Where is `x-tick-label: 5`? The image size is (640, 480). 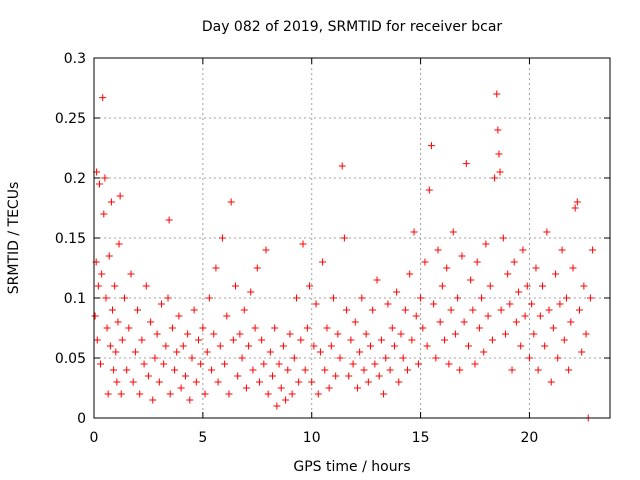
x-tick-label: 5 is located at coordinates (202, 438).